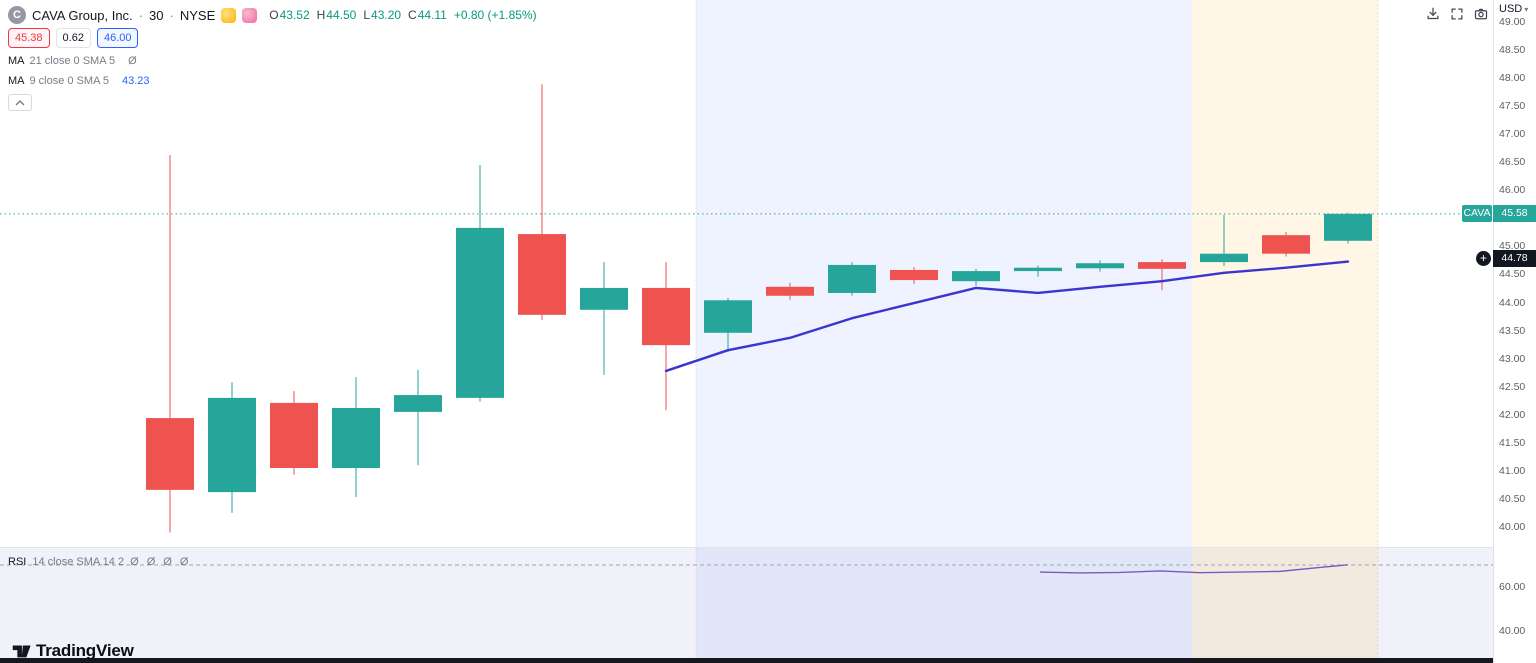 This screenshot has width=1536, height=663. I want to click on last-price-symbol: CAVA, so click(1477, 214).